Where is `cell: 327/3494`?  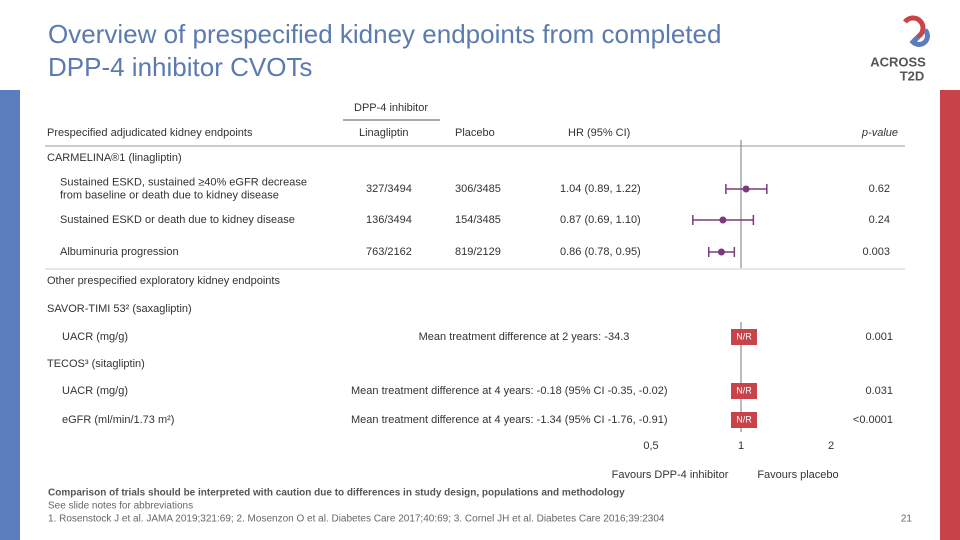
cell: 327/3494 is located at coordinates (389, 189).